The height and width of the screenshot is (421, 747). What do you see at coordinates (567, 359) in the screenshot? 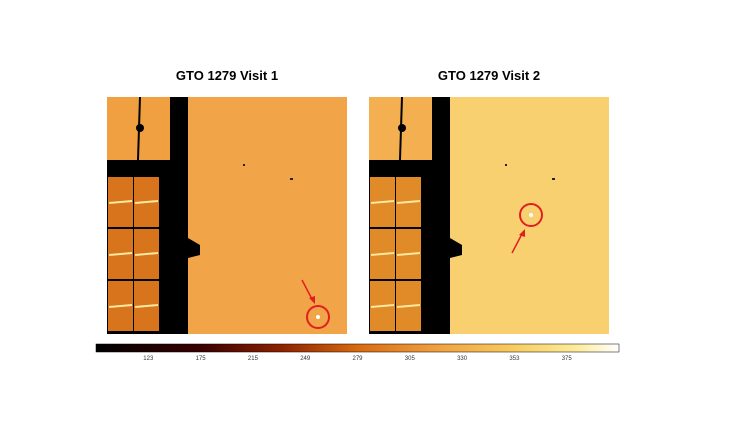
I see `colorbar-tick-label: 375` at bounding box center [567, 359].